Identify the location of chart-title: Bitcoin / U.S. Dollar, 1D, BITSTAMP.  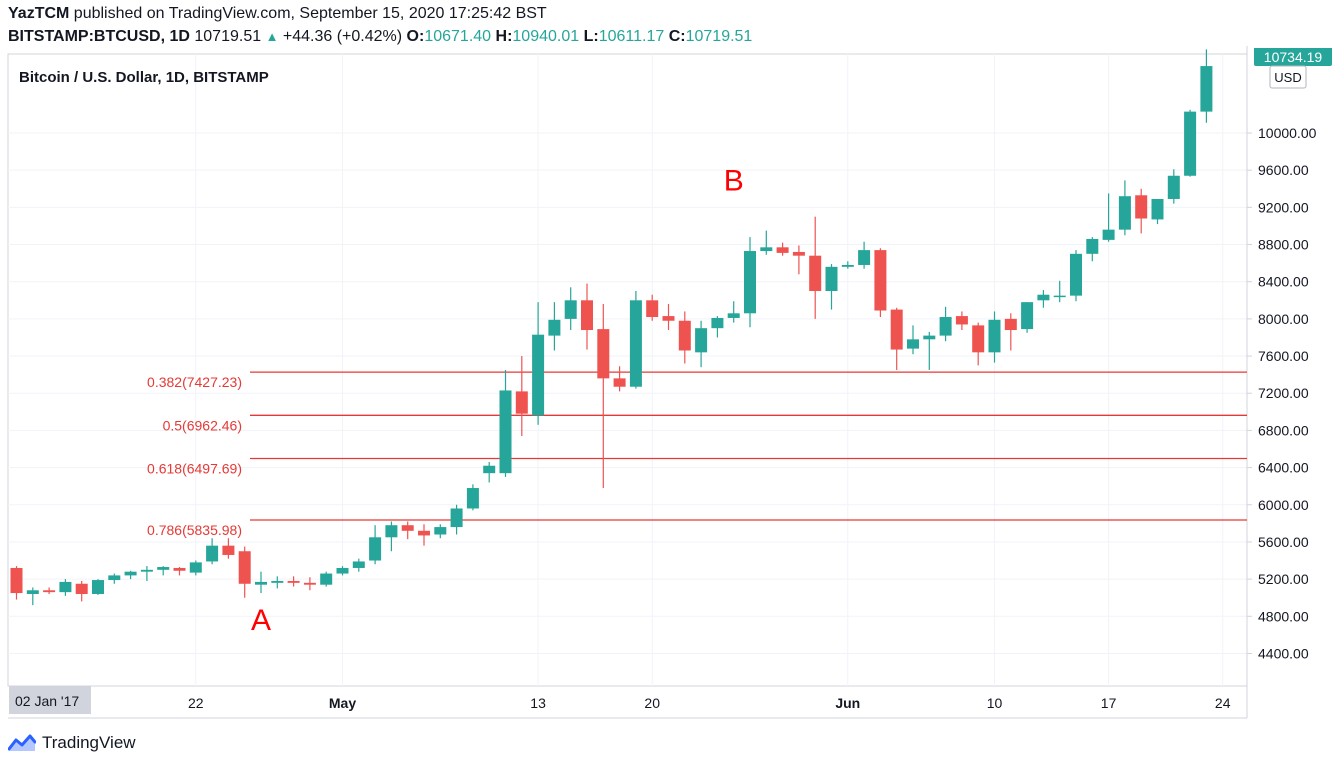
(144, 77).